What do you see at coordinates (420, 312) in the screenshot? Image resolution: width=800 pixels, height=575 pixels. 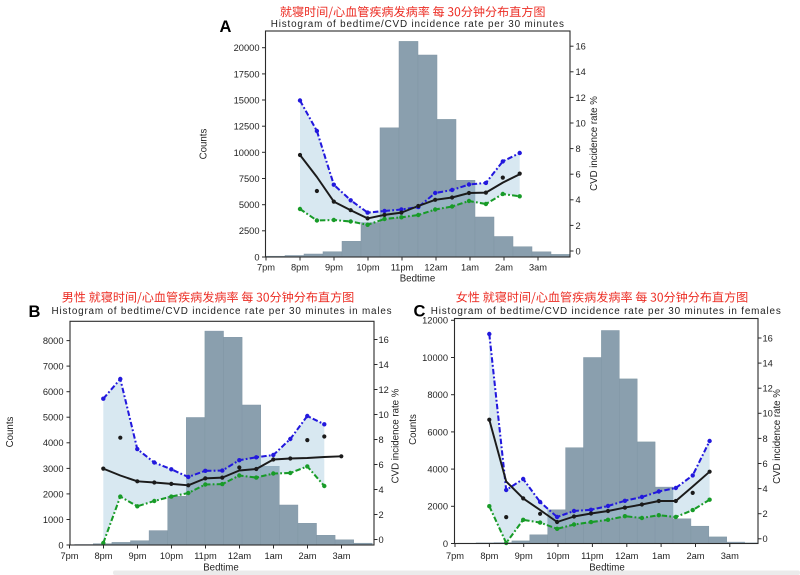 I see `svg-text: C` at bounding box center [420, 312].